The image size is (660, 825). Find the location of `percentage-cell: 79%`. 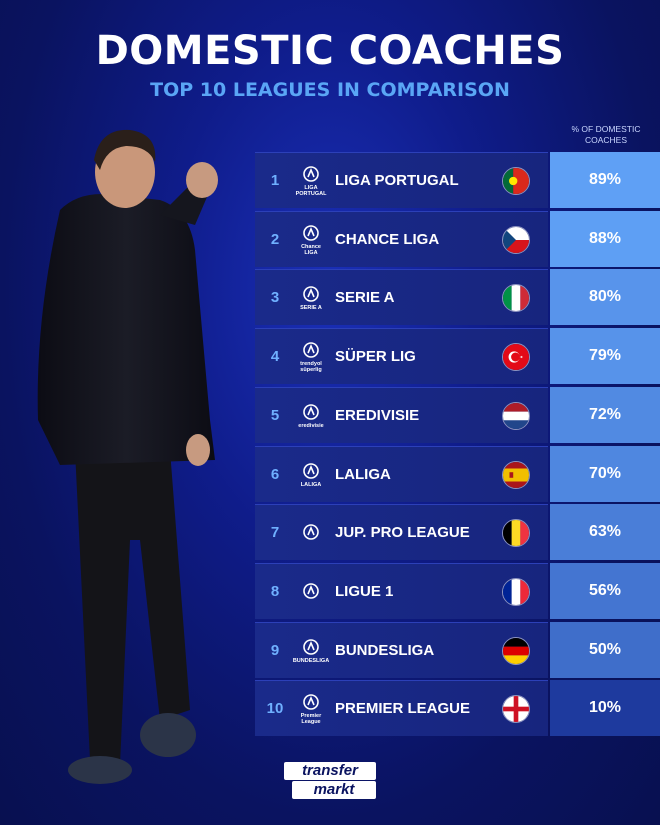

percentage-cell: 79% is located at coordinates (605, 356).